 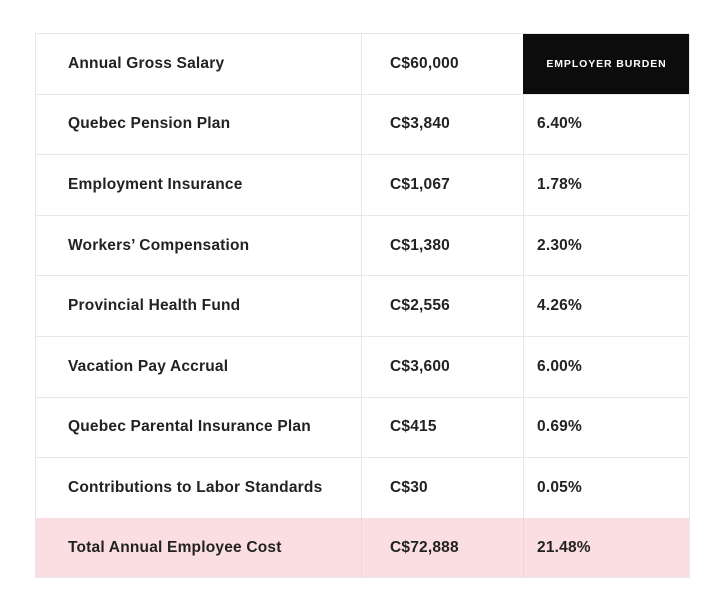 I want to click on salary-label-cell: Annual Gross Salary, so click(x=146, y=63).